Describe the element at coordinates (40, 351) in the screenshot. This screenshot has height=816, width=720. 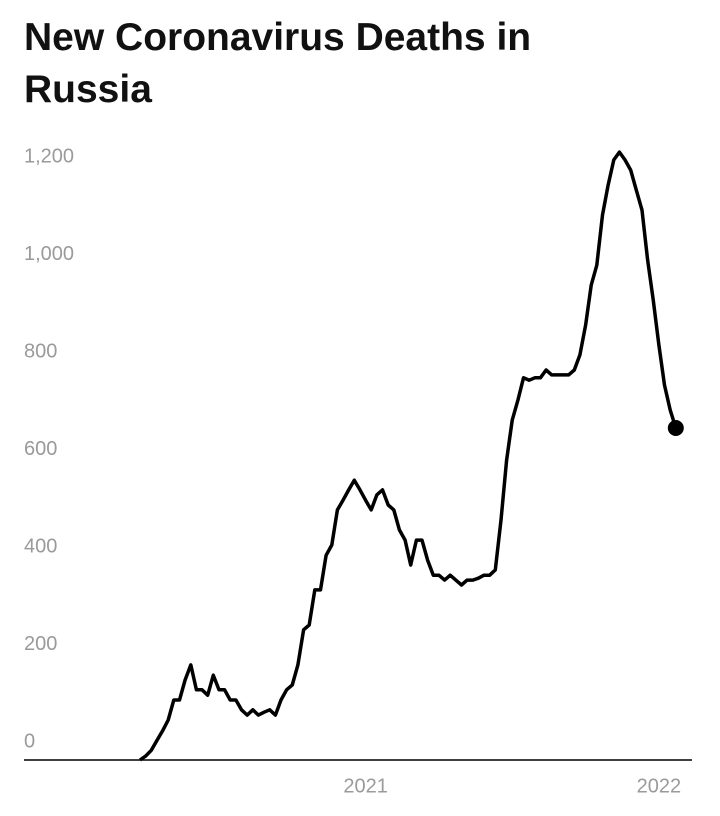
I see `y-tick-label: 800` at that location.